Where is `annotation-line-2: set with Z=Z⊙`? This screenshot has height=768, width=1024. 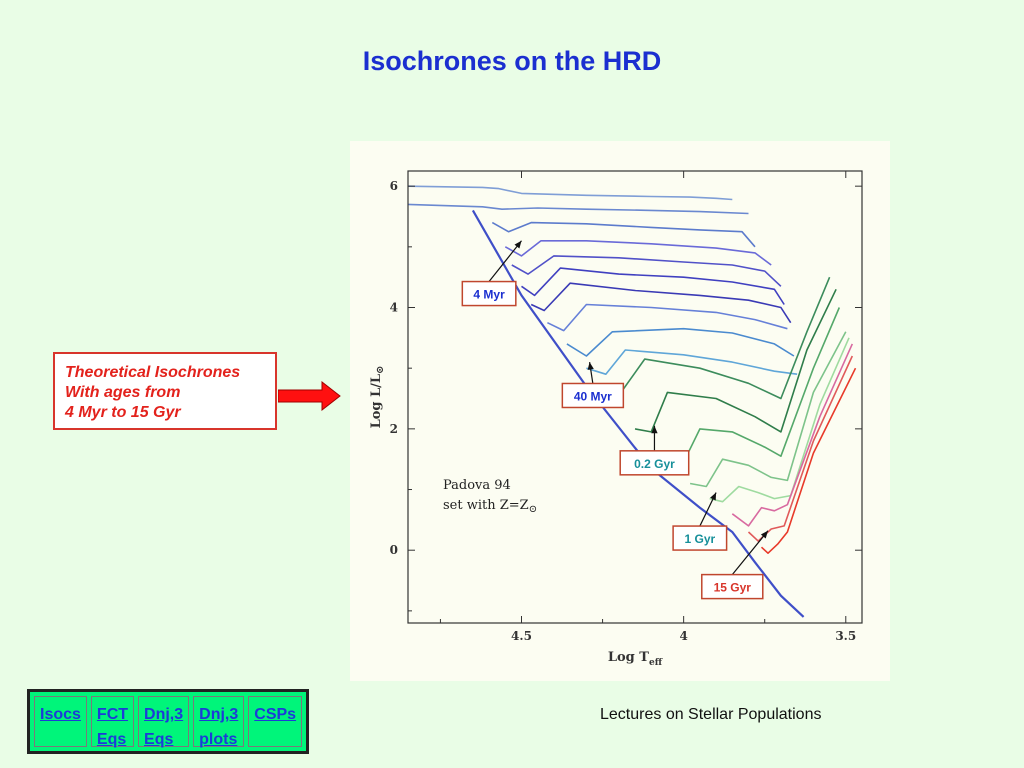 annotation-line-2: set with Z=Z⊙ is located at coordinates (490, 506).